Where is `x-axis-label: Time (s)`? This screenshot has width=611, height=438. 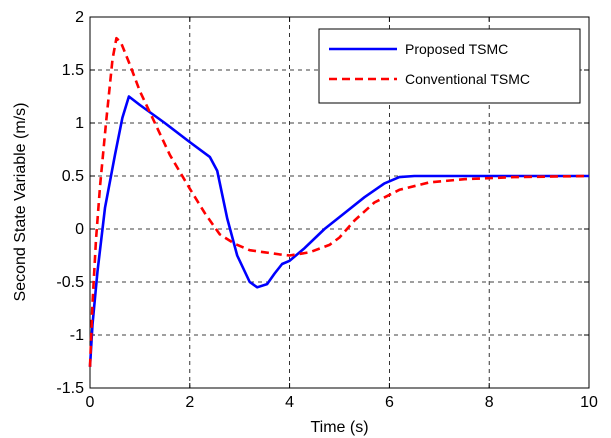 x-axis-label: Time (s) is located at coordinates (339, 427).